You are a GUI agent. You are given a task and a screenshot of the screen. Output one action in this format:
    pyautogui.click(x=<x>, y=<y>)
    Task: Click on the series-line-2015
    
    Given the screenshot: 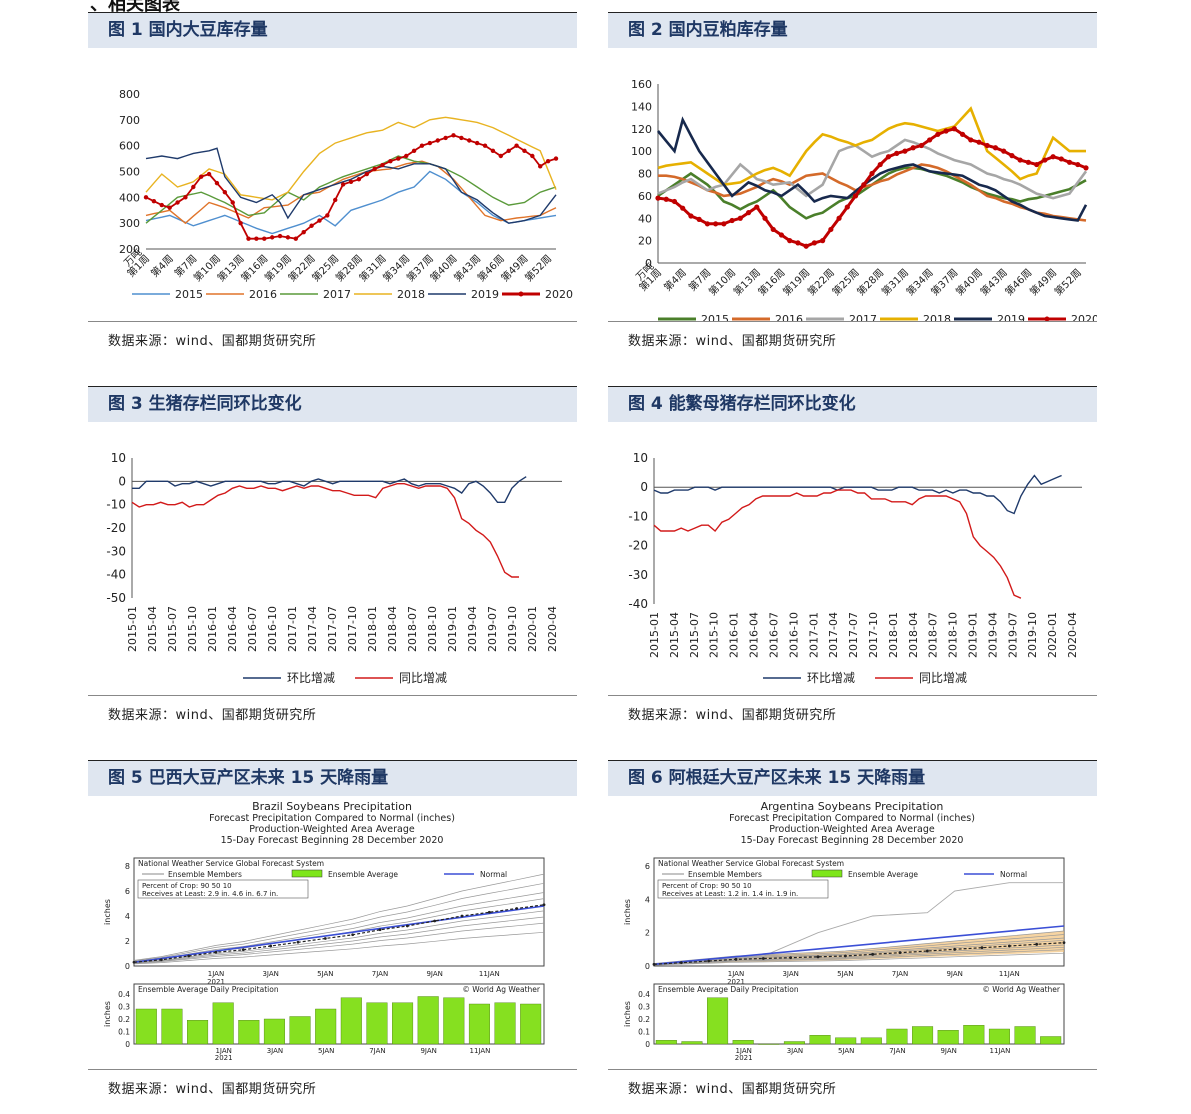 What is the action you would take?
    pyautogui.click(x=351, y=202)
    